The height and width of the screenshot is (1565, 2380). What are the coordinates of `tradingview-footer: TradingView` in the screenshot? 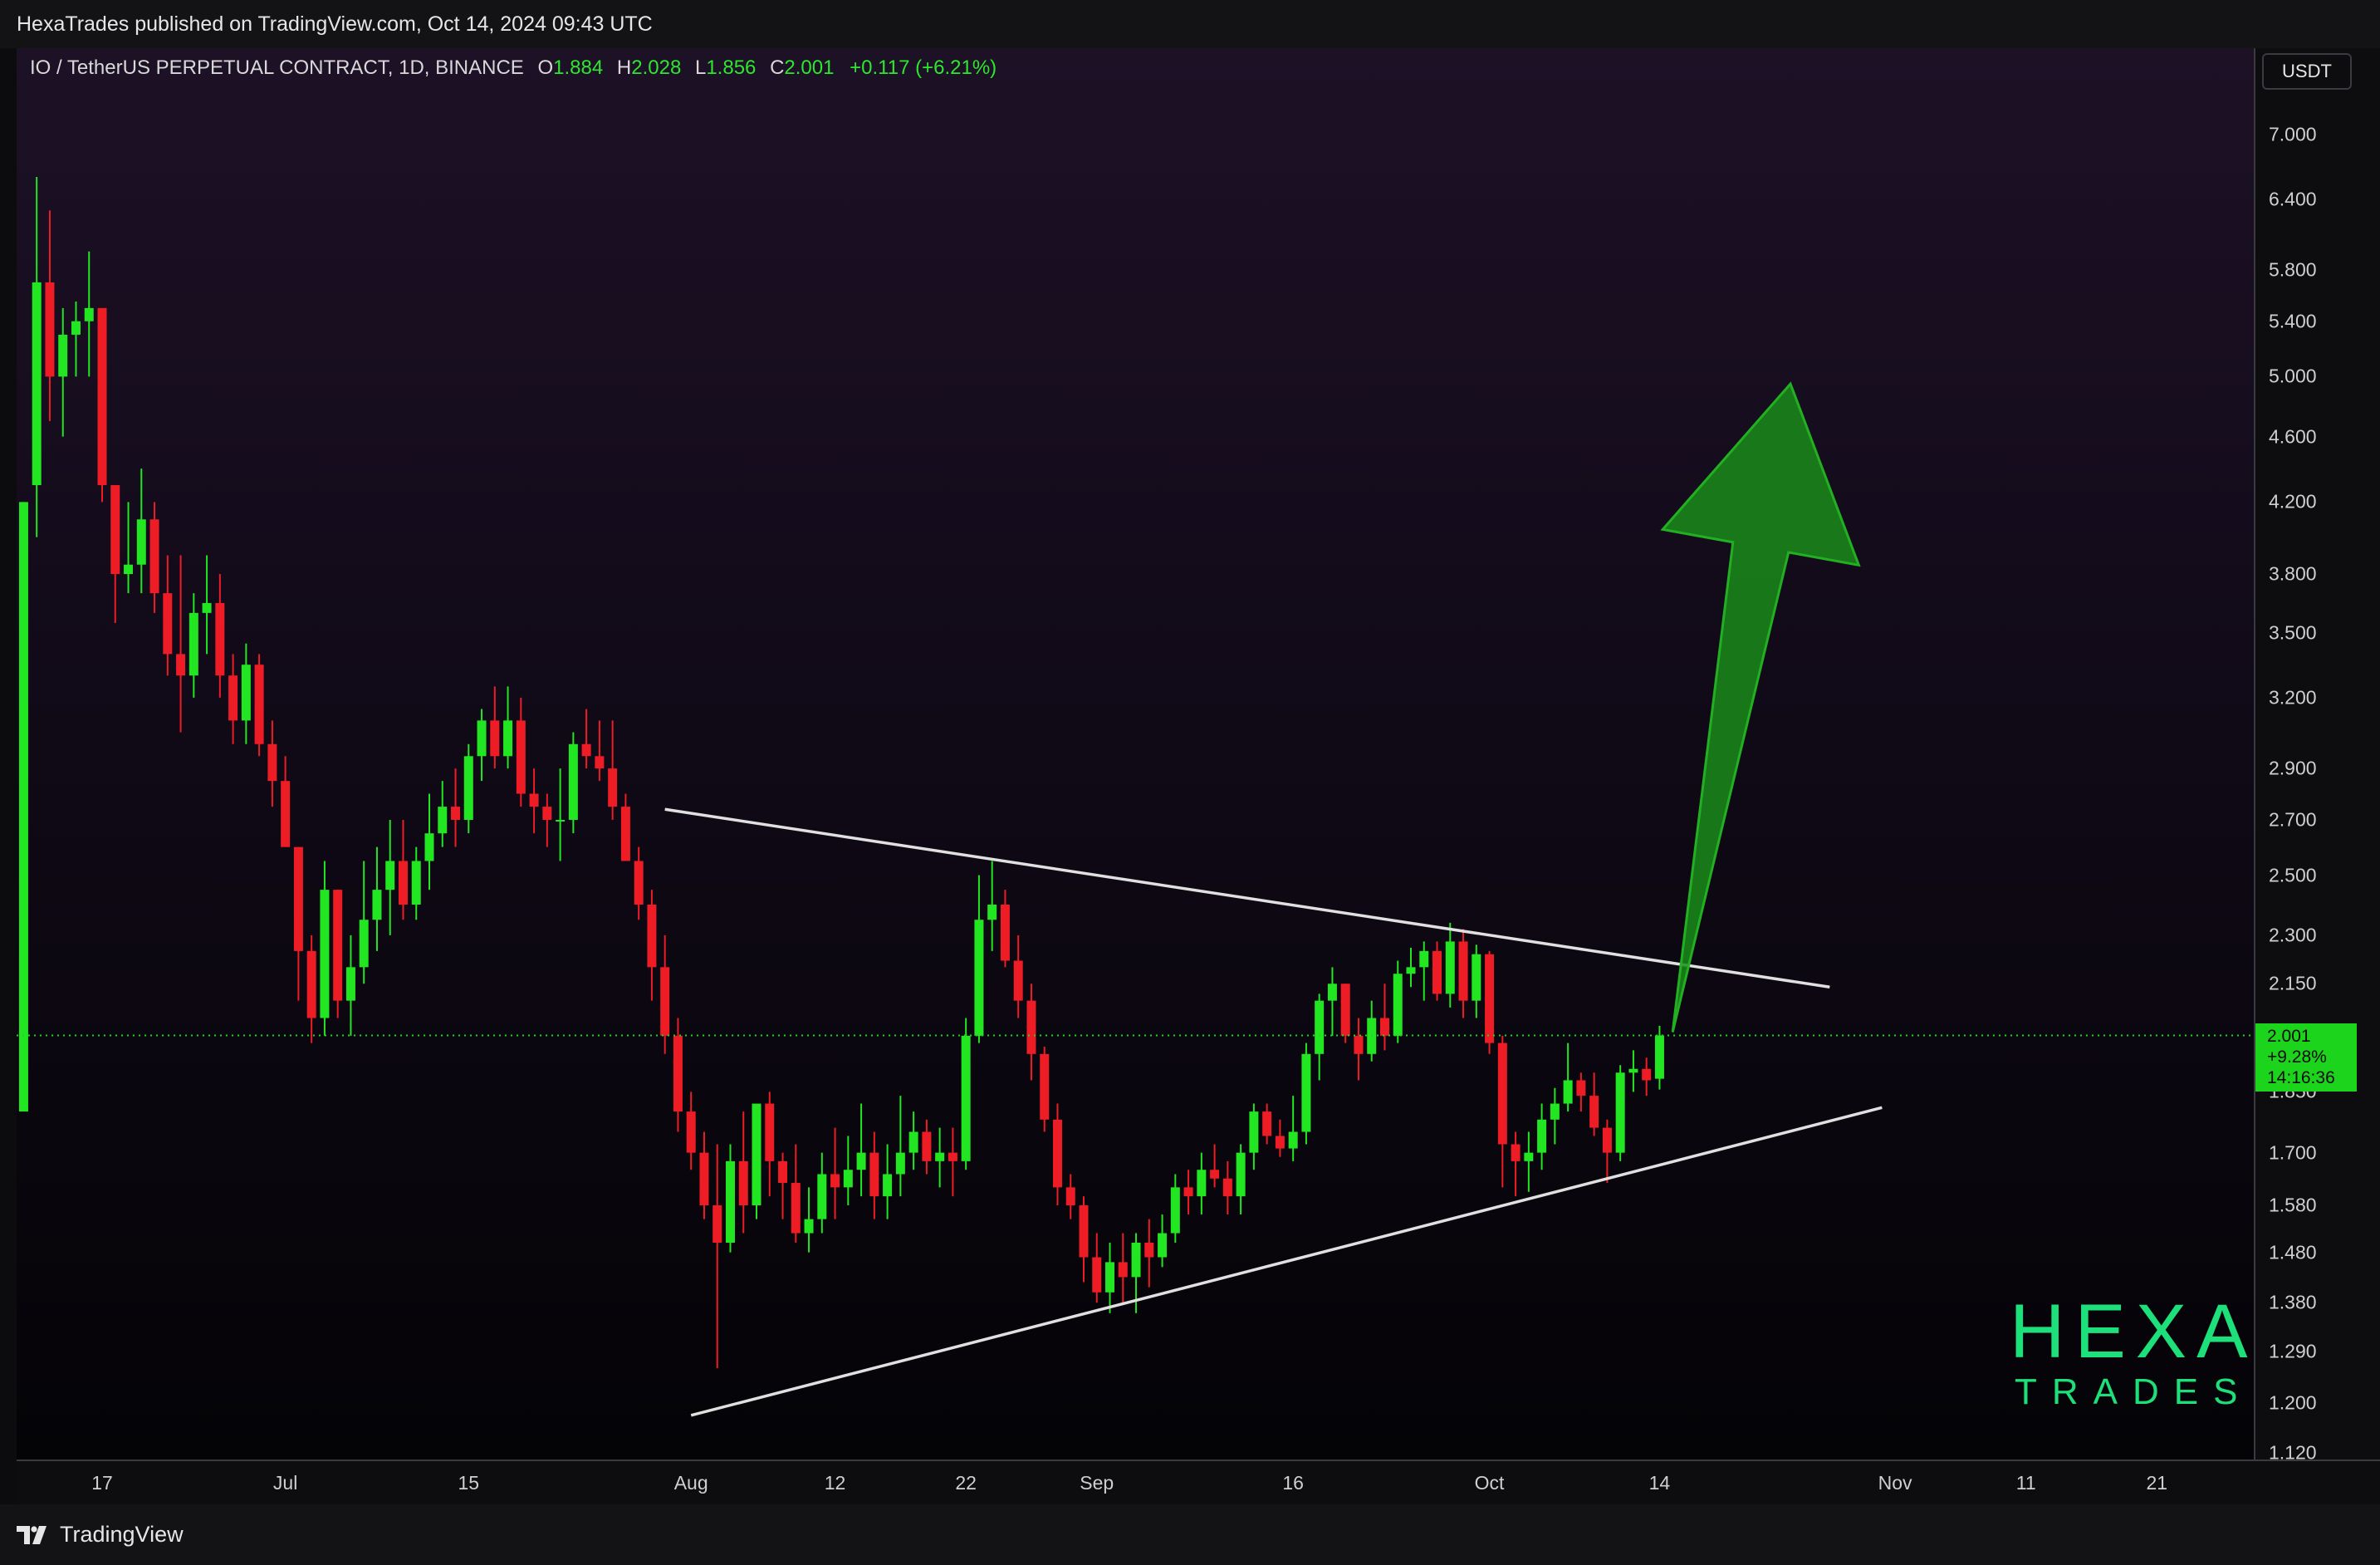 It's located at (1190, 1534).